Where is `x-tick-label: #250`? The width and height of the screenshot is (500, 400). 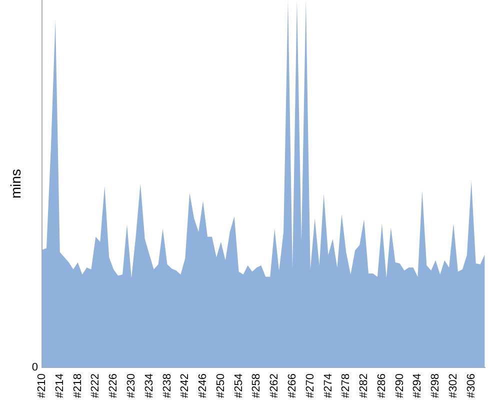
x-tick-label: #250 is located at coordinates (220, 386).